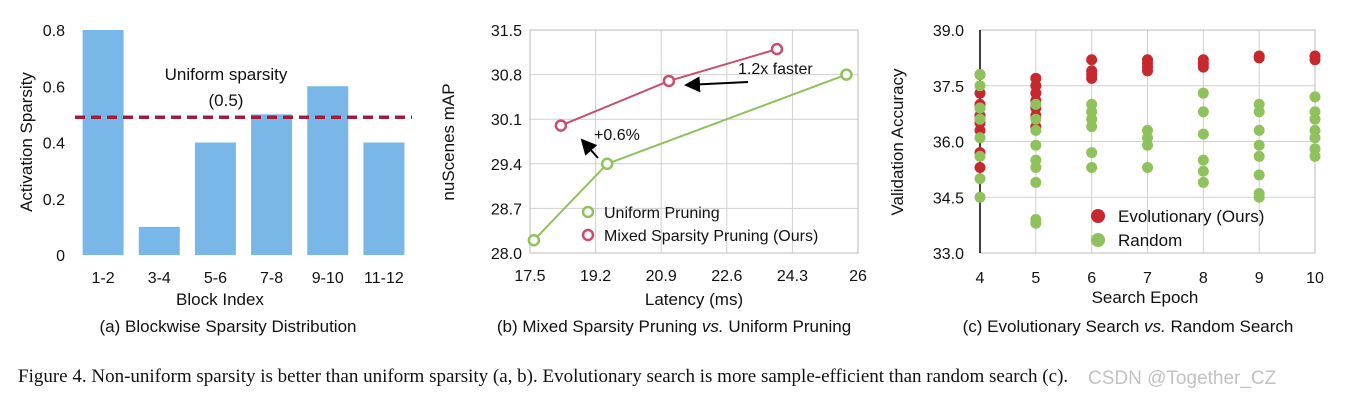 The image size is (1360, 406). What do you see at coordinates (595, 276) in the screenshot?
I see `x-tick-label: 19.2` at bounding box center [595, 276].